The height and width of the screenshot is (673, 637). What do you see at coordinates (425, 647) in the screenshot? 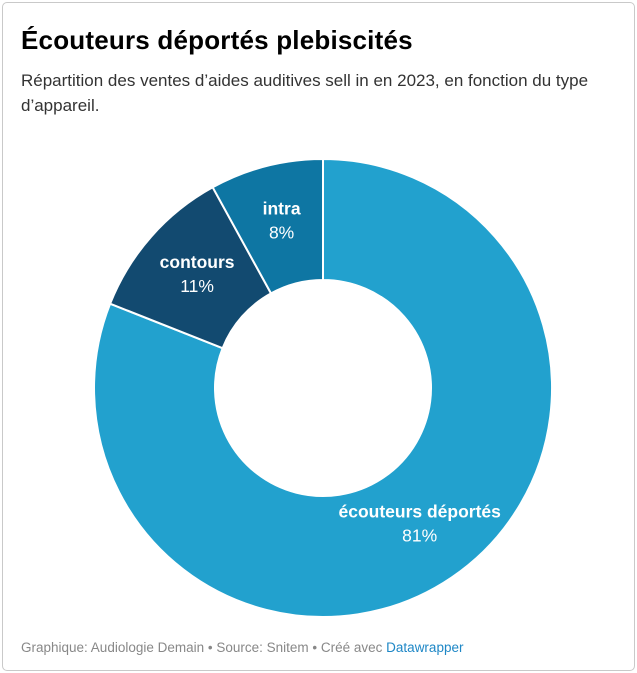
I see `datawrapper-link: Datawrapper` at bounding box center [425, 647].